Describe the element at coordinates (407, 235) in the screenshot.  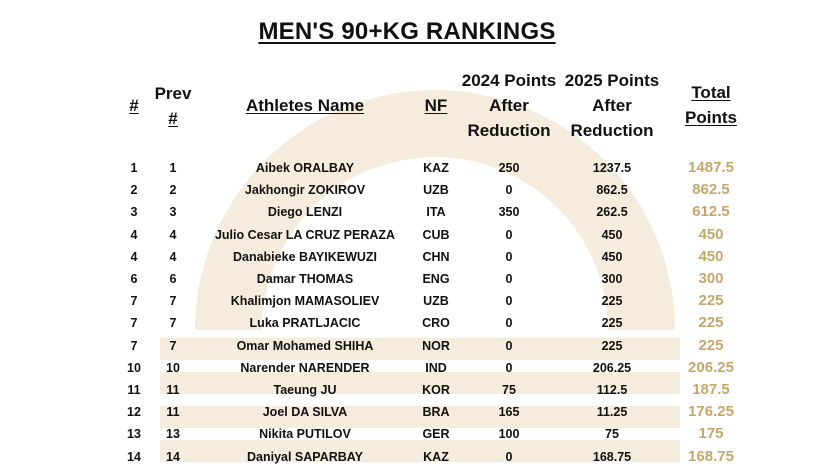
I see `table-row: 4 4 Julio Cesar LA CRUZ PERAZA CUB 0 450 450` at that location.